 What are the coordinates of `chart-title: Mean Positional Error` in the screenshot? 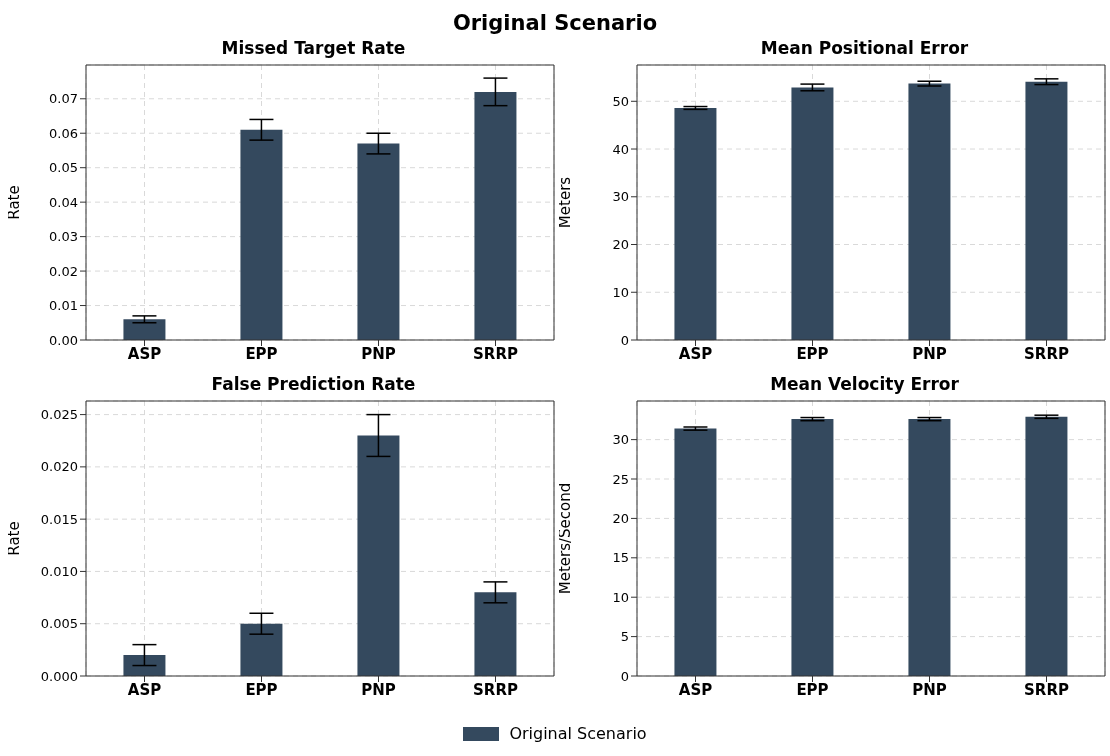 It's located at (864, 49).